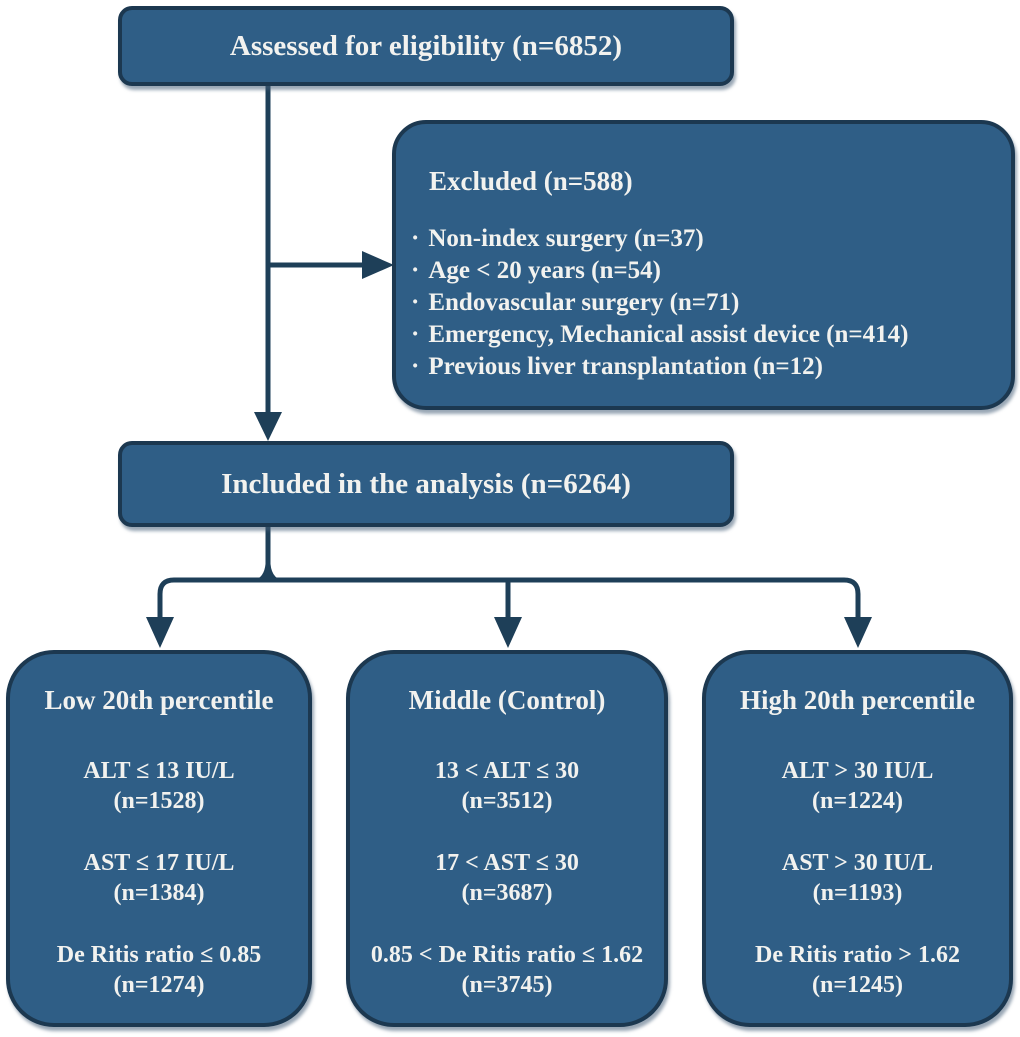 Image resolution: width=1020 pixels, height=1037 pixels. I want to click on criterion-count: (n=1224), so click(857, 801).